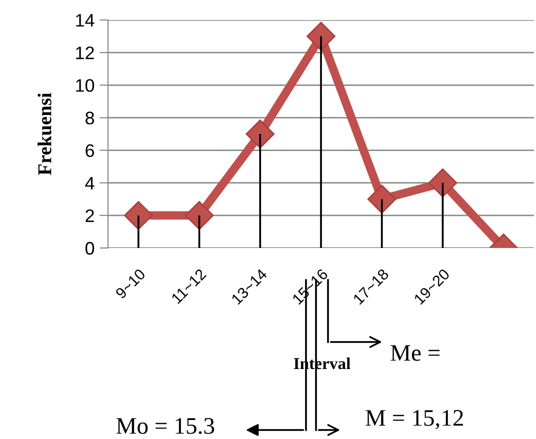 The image size is (536, 439). What do you see at coordinates (415, 353) in the screenshot?
I see `text: Me =` at bounding box center [415, 353].